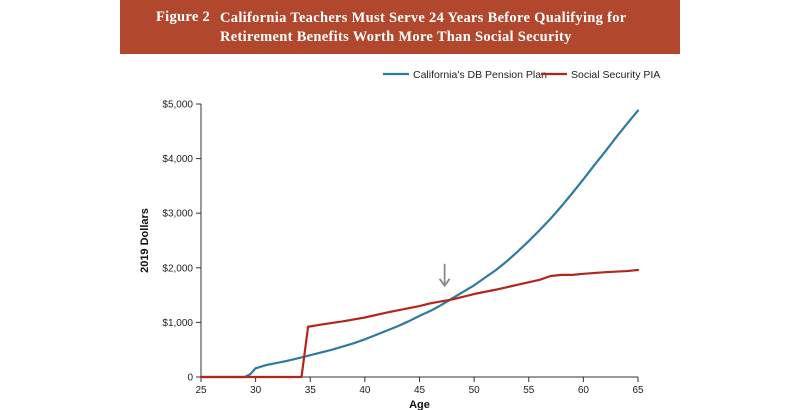 This screenshot has width=800, height=410. What do you see at coordinates (177, 105) in the screenshot?
I see `y-tick-label: $5,000` at bounding box center [177, 105].